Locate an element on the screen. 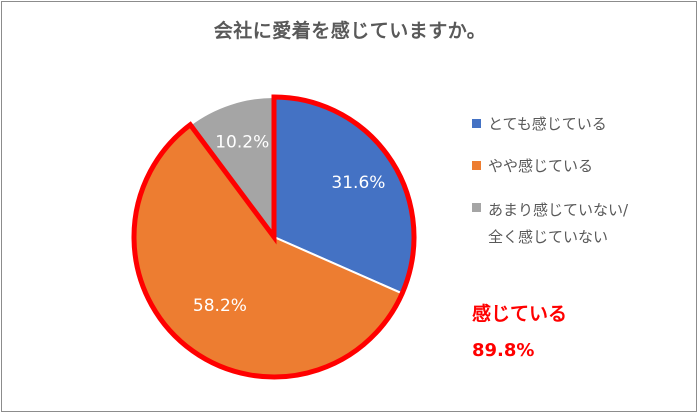  callout-value: 89.8% is located at coordinates (503, 350).